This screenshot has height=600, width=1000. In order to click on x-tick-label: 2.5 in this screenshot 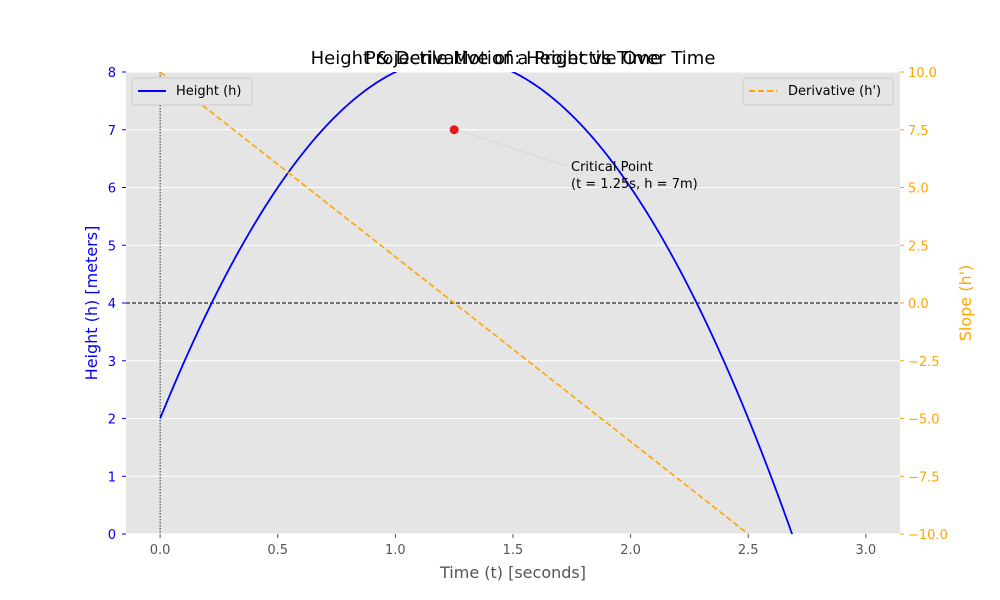, I will do `click(748, 550)`.